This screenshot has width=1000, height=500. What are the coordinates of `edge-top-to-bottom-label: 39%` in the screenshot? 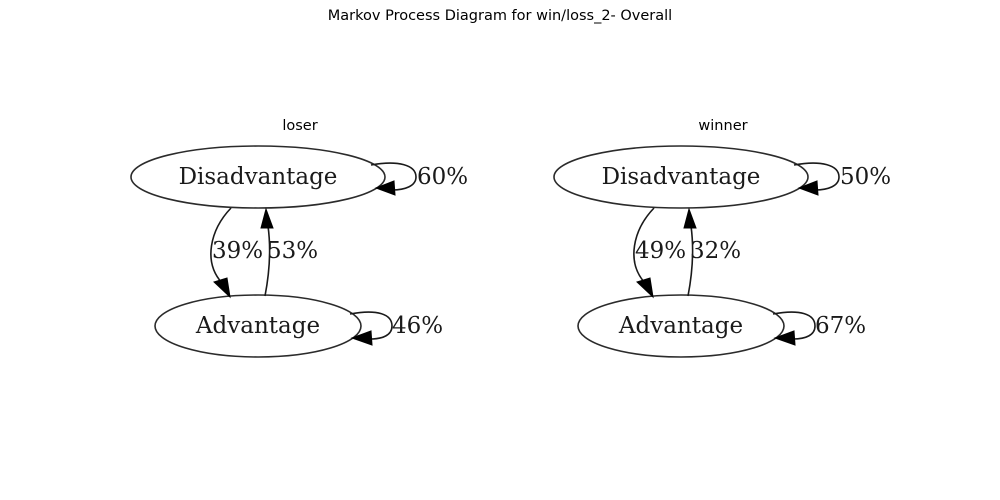 It's located at (237, 251).